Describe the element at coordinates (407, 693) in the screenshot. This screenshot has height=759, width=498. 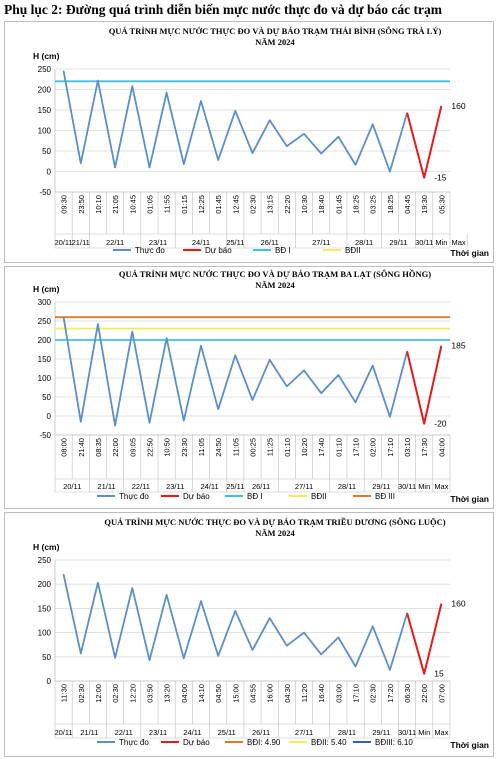
I see `x-tick-label: 06:30` at that location.